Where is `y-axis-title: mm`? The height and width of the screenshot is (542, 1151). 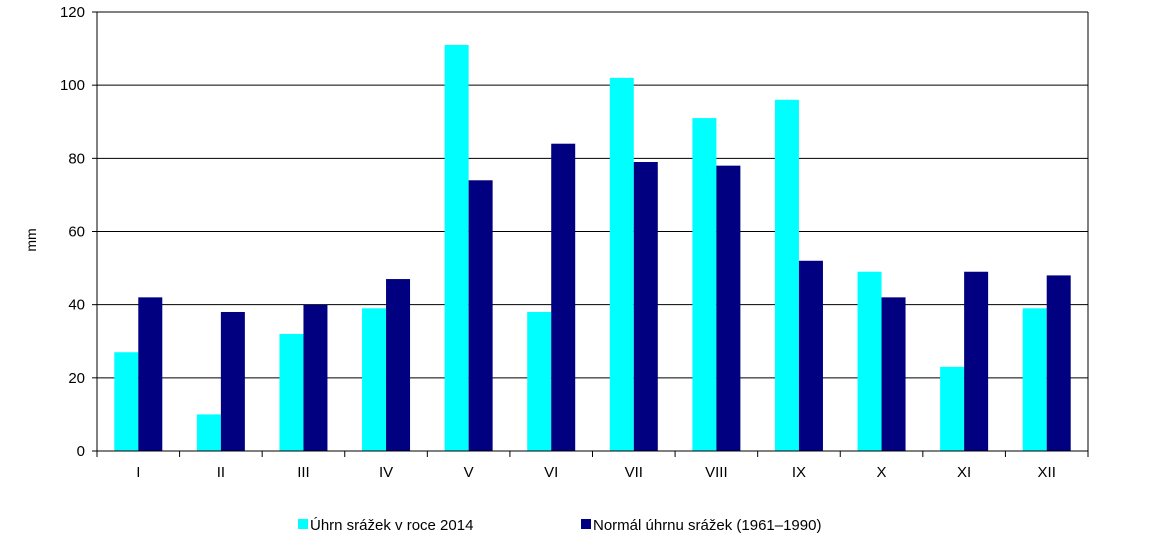
y-axis-title: mm is located at coordinates (31, 239).